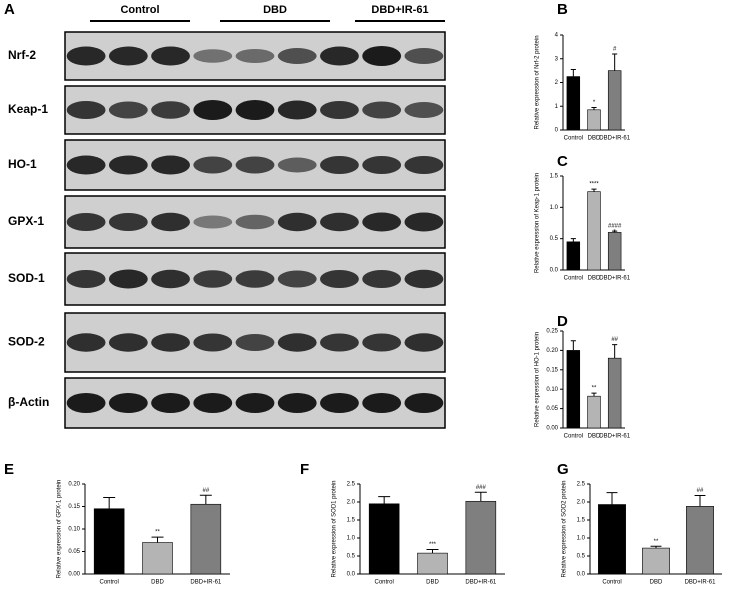  What do you see at coordinates (565, 528) in the screenshot?
I see `y-axis-label: Relative expression of SOD2 protein` at bounding box center [565, 528].